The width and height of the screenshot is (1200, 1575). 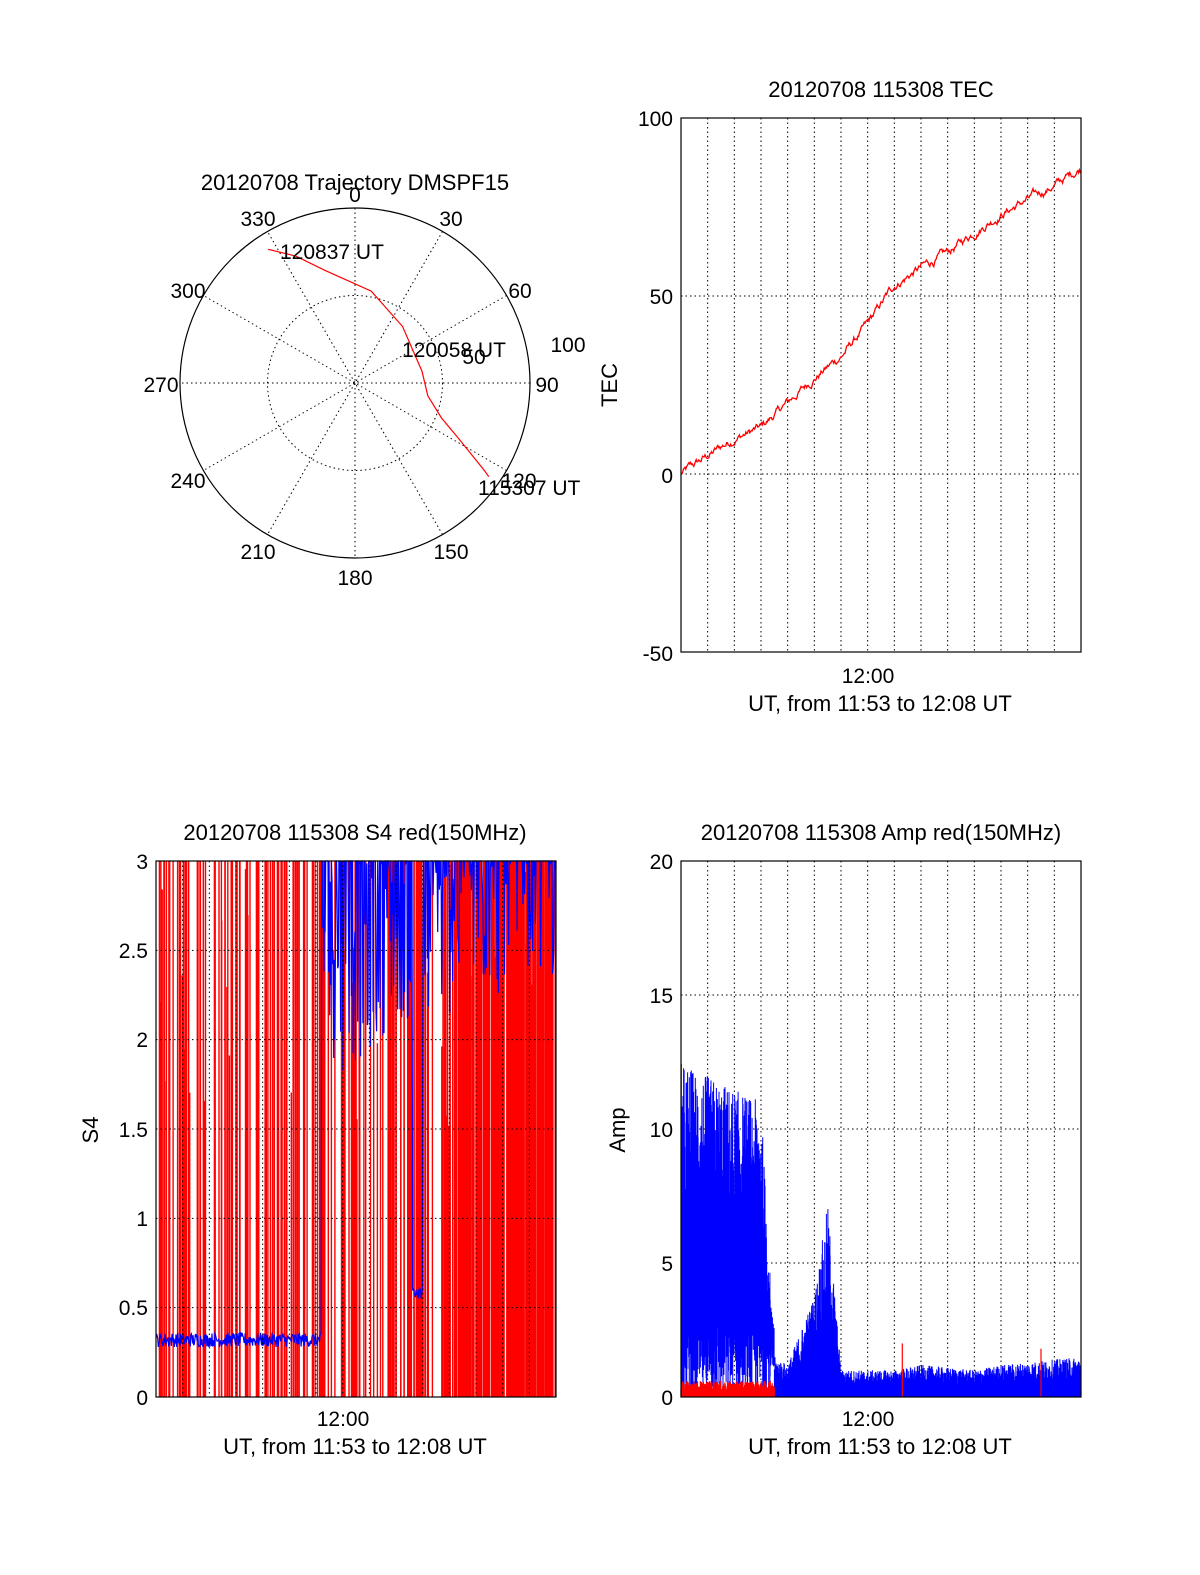 I want to click on amp-ylabel: Amp, so click(x=617, y=1129).